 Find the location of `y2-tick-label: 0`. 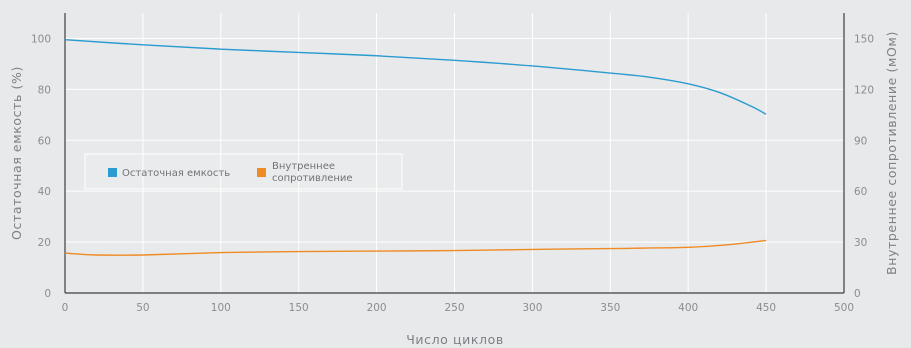

y2-tick-label: 0 is located at coordinates (857, 294).